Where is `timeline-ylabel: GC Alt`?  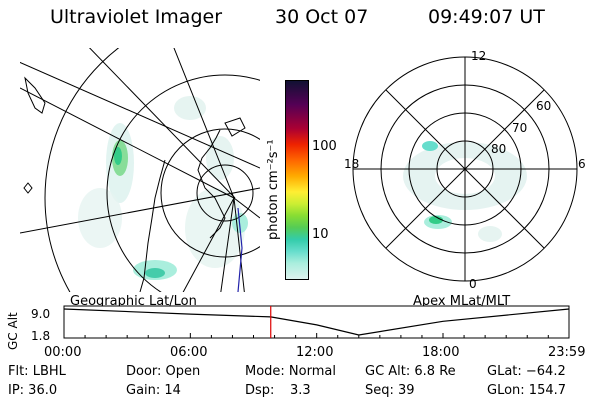 timeline-ylabel: GC Alt is located at coordinates (13, 331).